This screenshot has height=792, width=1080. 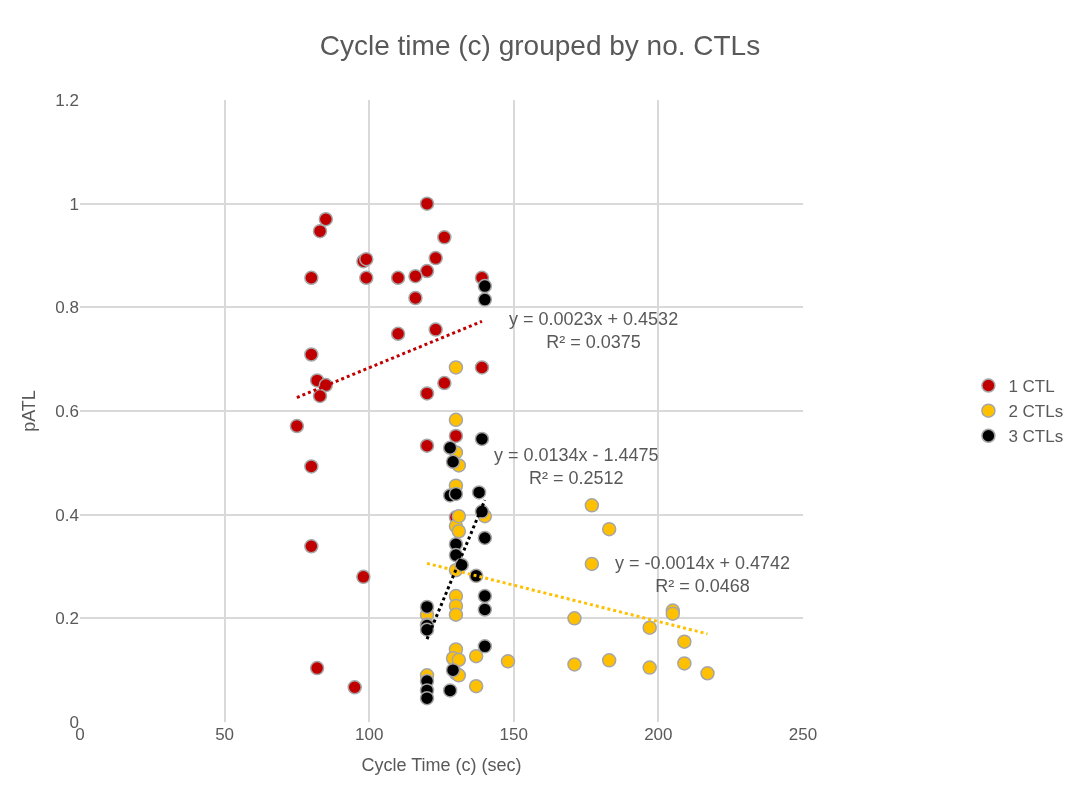 I want to click on chart-title: Cycle time (c) grouped by no. CTLs, so click(x=540, y=46).